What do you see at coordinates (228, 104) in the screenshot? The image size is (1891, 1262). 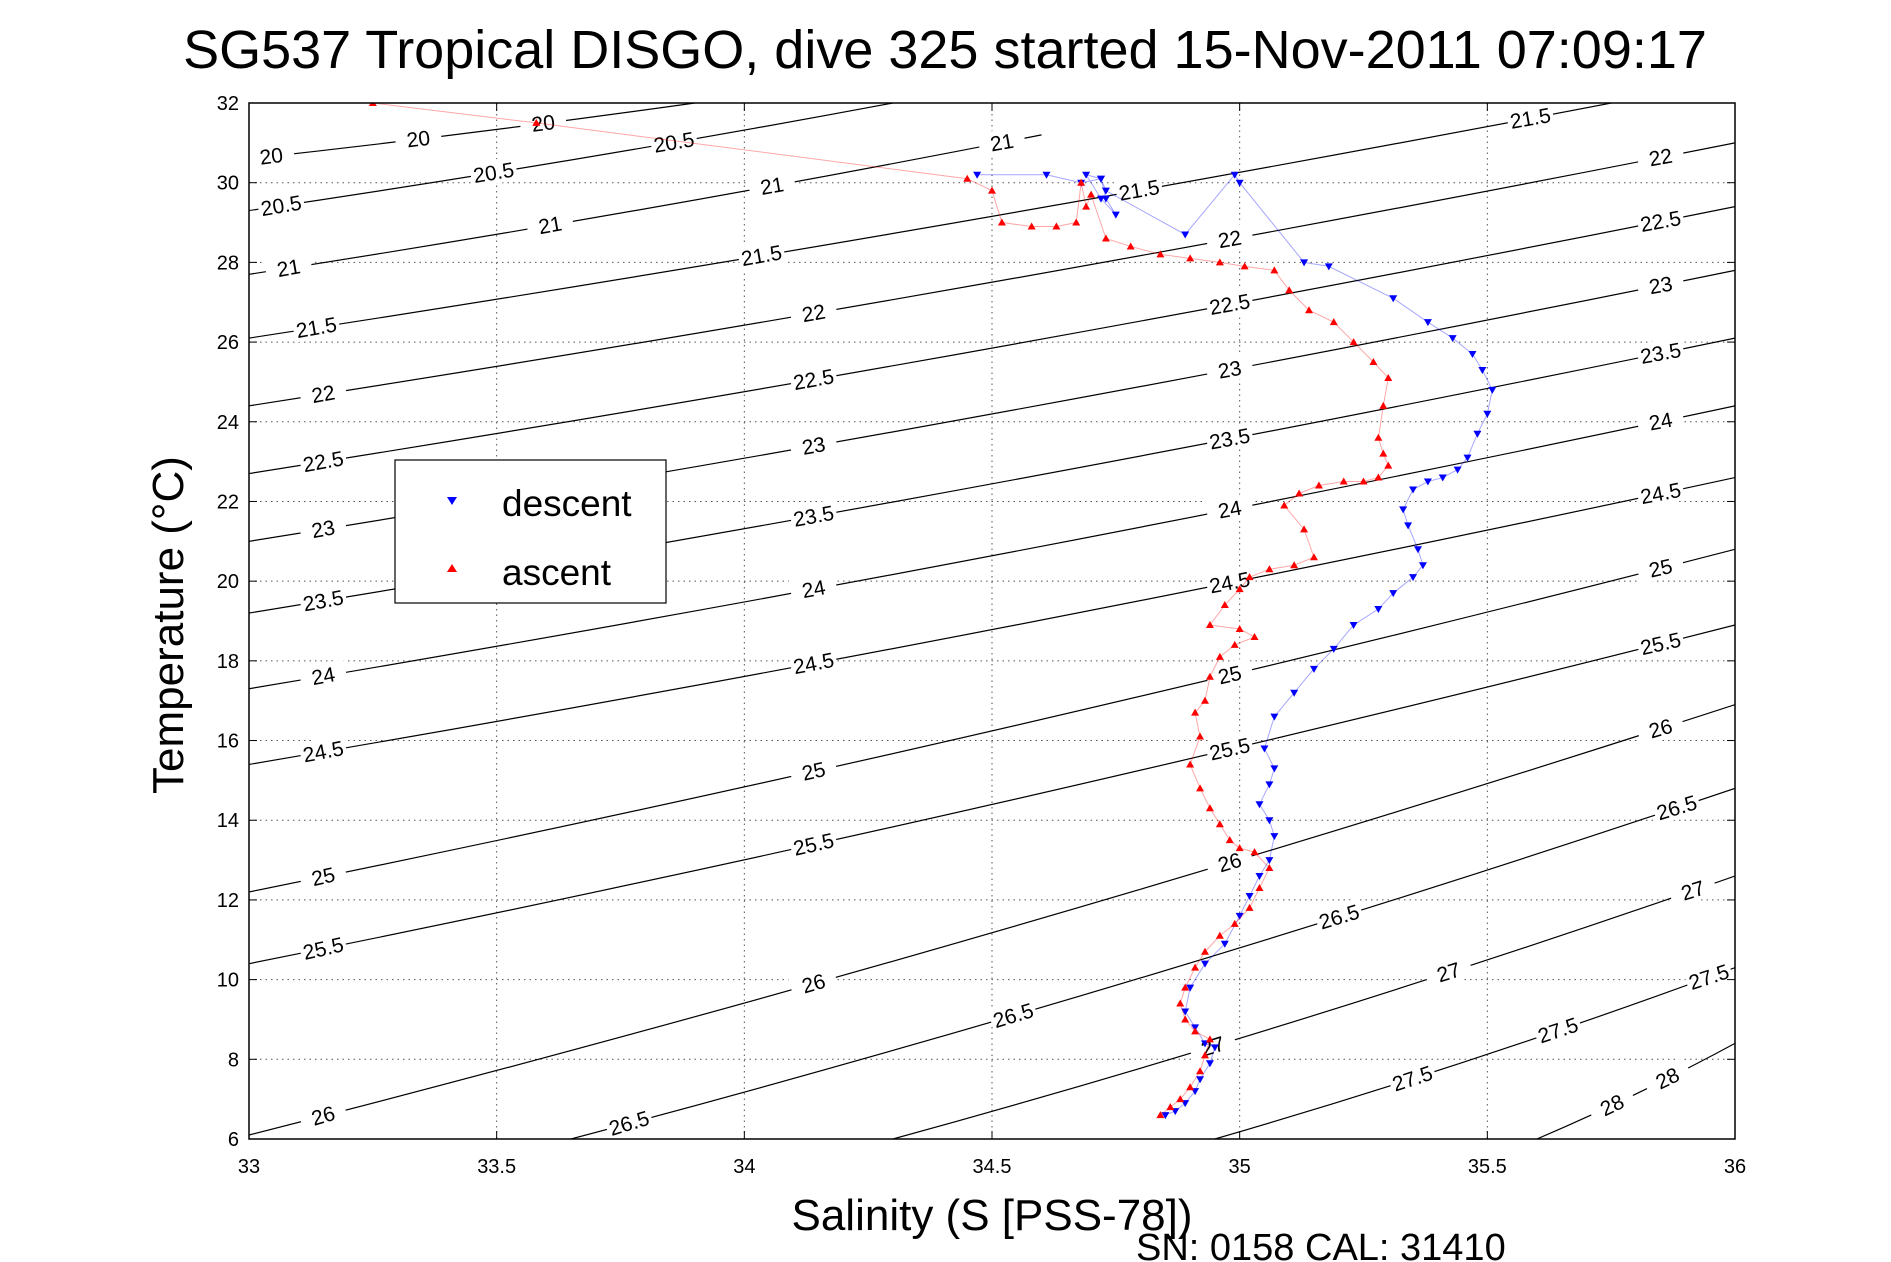 I see `y-tick-label: 32` at bounding box center [228, 104].